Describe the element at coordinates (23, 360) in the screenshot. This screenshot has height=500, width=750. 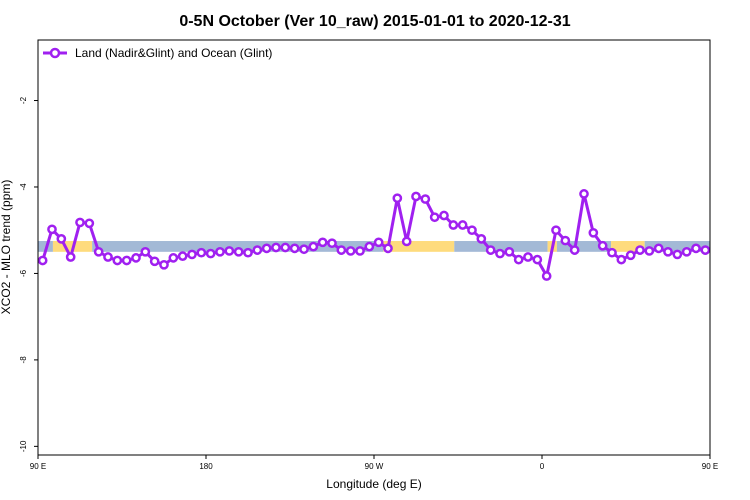
I see `y-tick-label: -8` at that location.